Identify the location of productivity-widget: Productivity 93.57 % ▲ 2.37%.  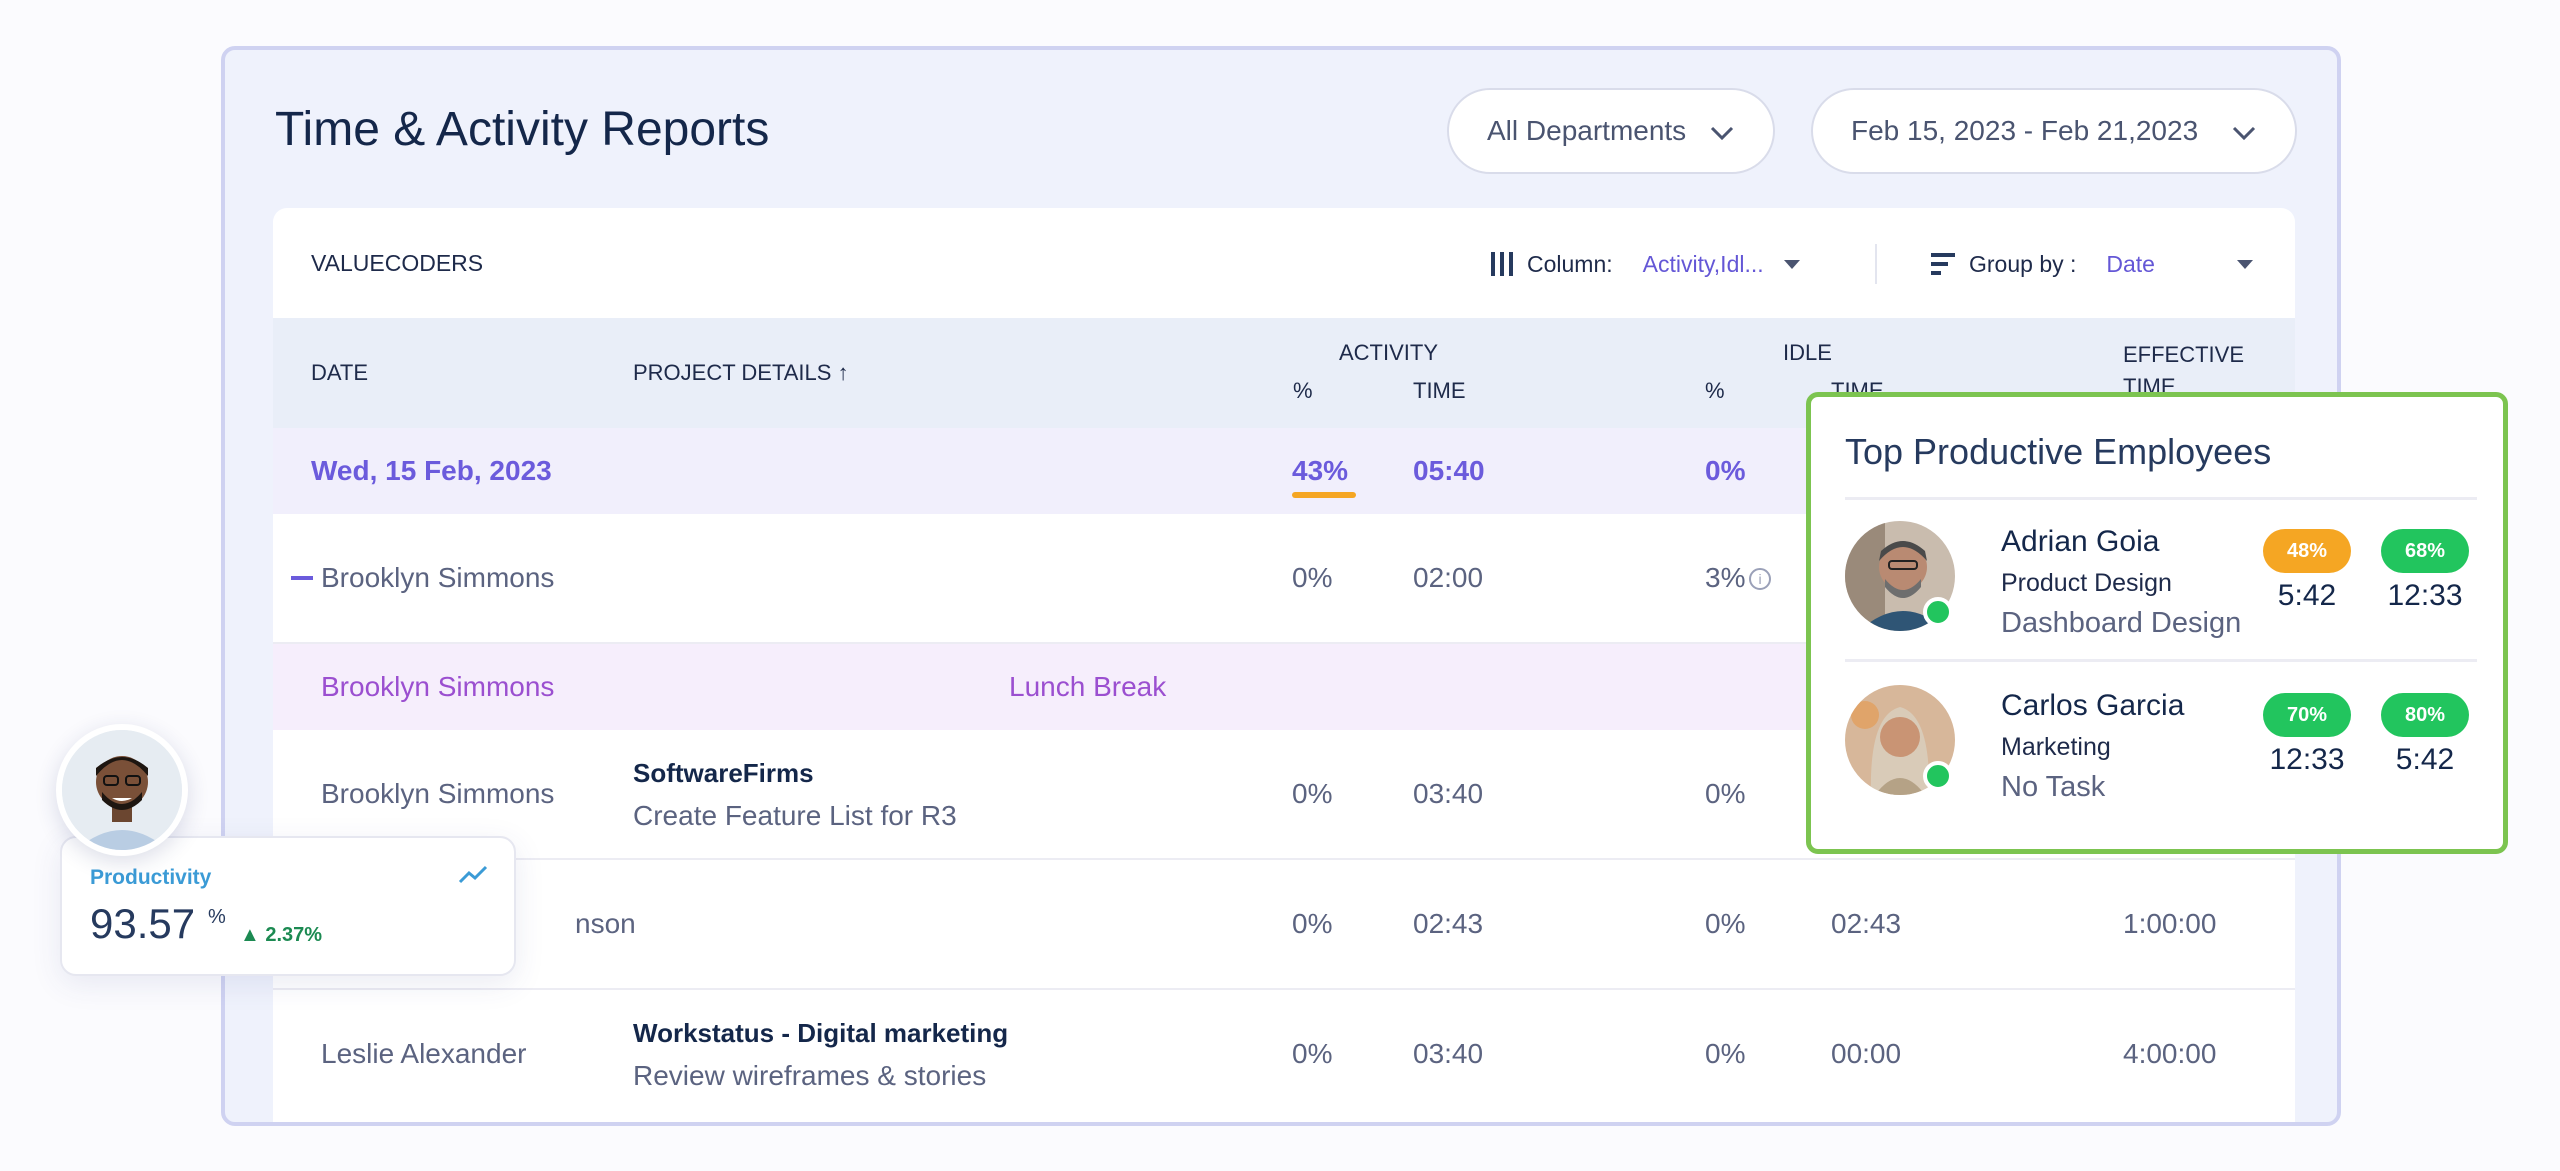
(288, 906).